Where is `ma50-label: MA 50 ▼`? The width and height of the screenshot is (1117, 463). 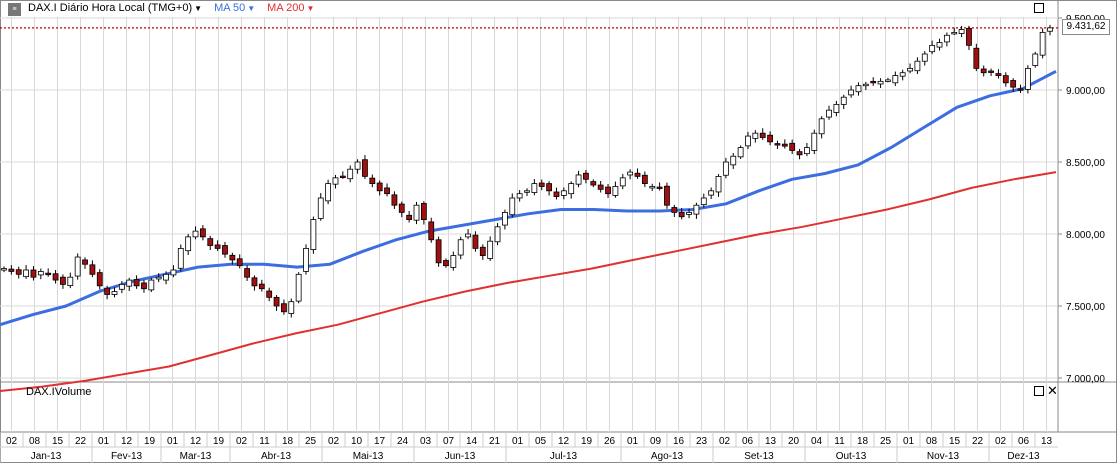
ma50-label: MA 50 ▼ is located at coordinates (235, 8).